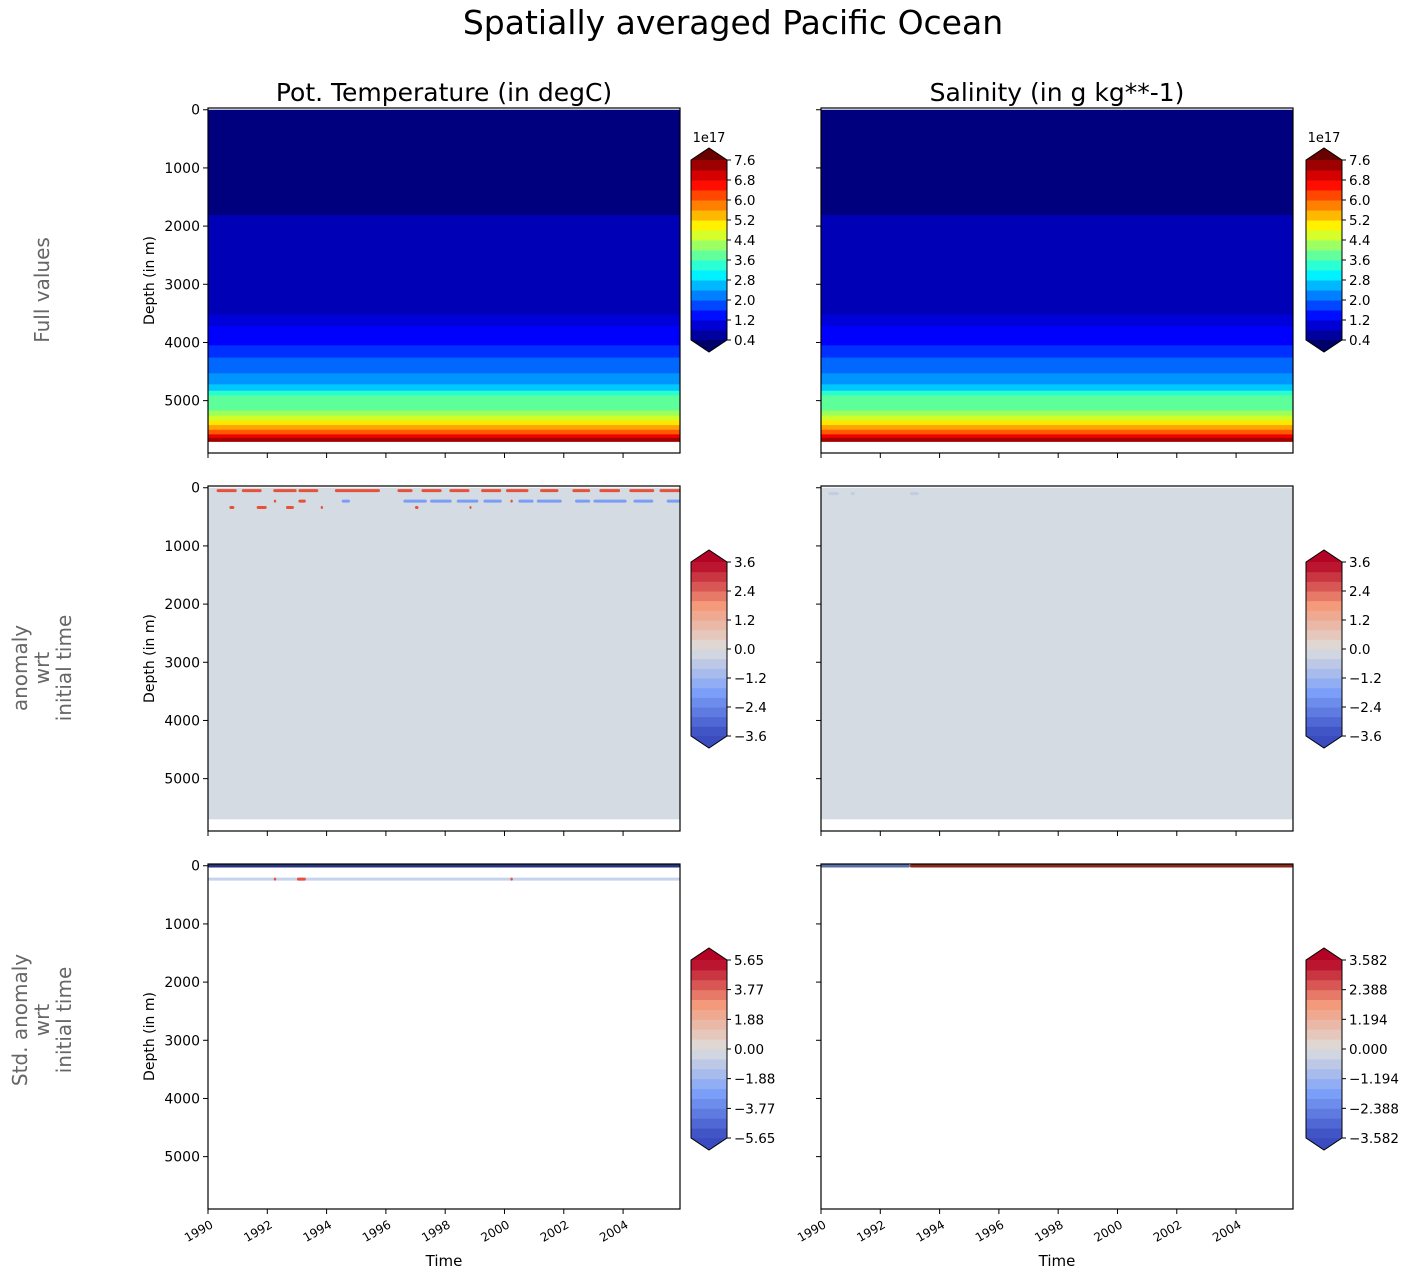 The width and height of the screenshot is (1411, 1272). Describe the element at coordinates (182, 925) in the screenshot. I see `y-tick-label: 1000` at that location.